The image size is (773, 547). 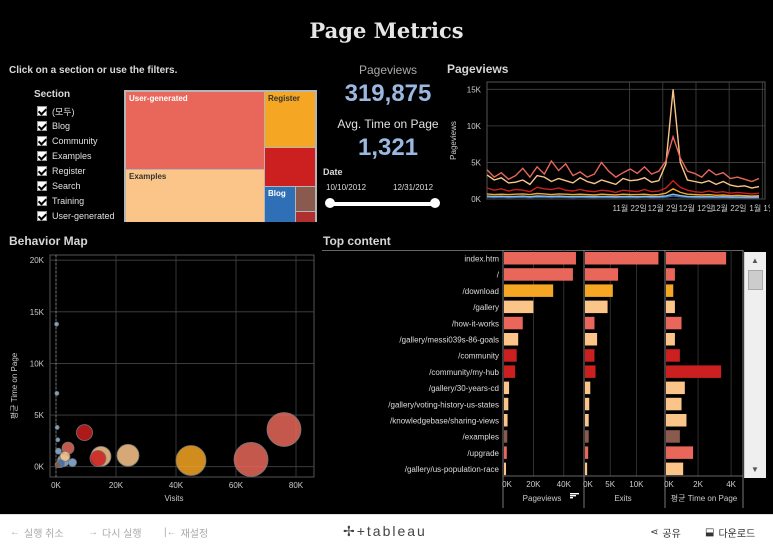 What do you see at coordinates (382, 204) in the screenshot?
I see `date-slider-track` at bounding box center [382, 204].